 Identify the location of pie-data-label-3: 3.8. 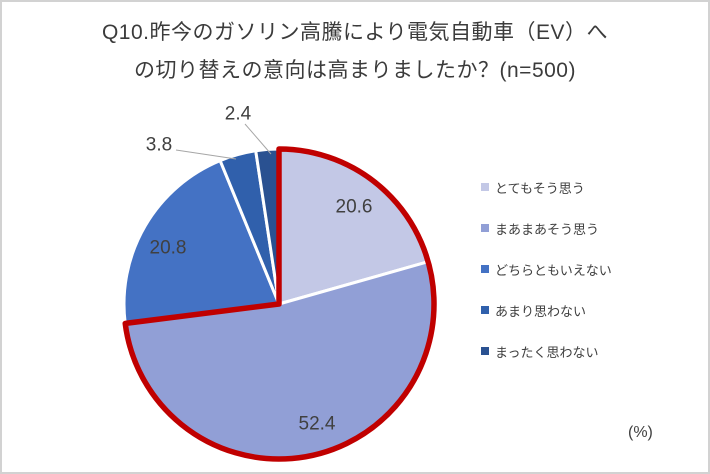
(159, 145).